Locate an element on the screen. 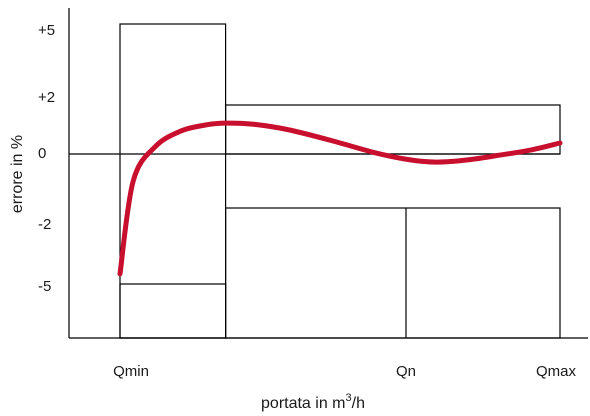 This screenshot has width=590, height=416. x-tick-label: Qmin is located at coordinates (131, 371).